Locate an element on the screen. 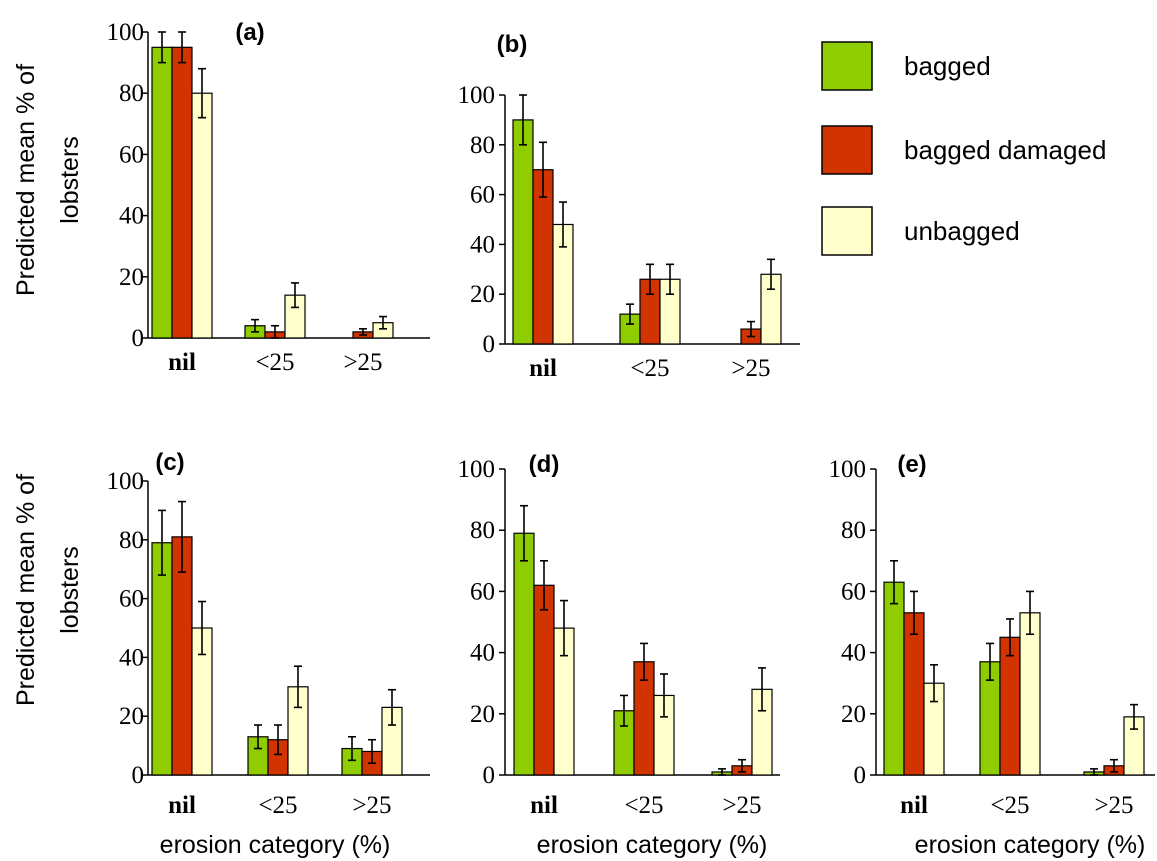 Image resolution: width=1157 pixels, height=861 pixels. legend-swatch-bagged is located at coordinates (847, 66).